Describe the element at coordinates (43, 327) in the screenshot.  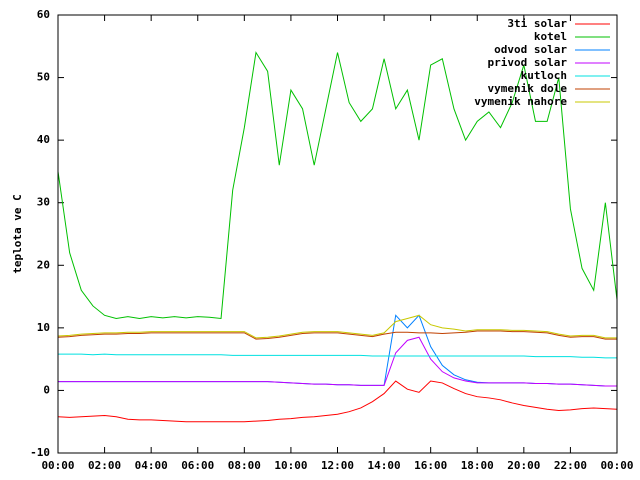
I see `y-tick-label: 10` at that location.